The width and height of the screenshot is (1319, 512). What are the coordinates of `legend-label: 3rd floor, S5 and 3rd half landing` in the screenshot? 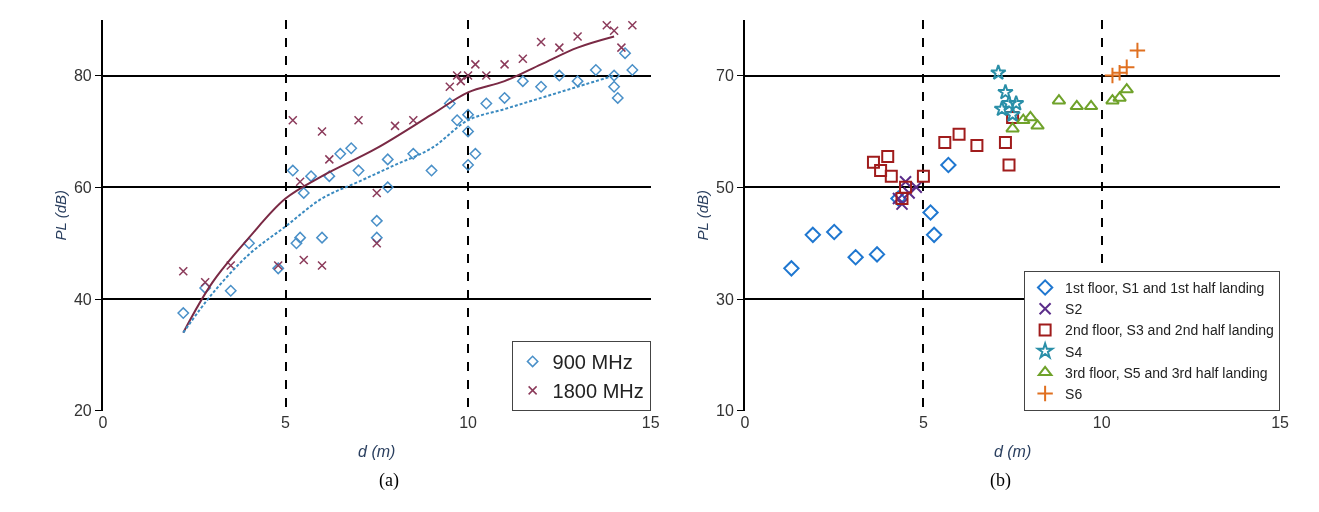 It's located at (1166, 372).